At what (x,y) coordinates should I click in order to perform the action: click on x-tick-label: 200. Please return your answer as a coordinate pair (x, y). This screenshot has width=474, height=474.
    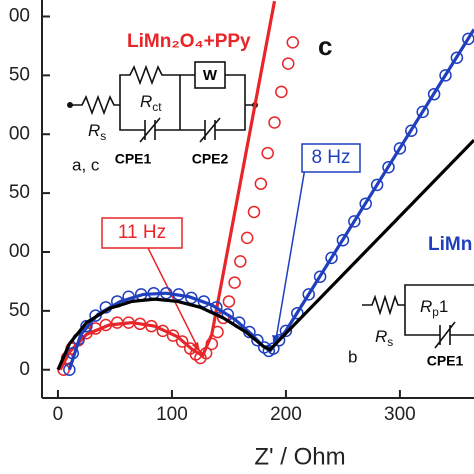
    Looking at the image, I should click on (286, 414).